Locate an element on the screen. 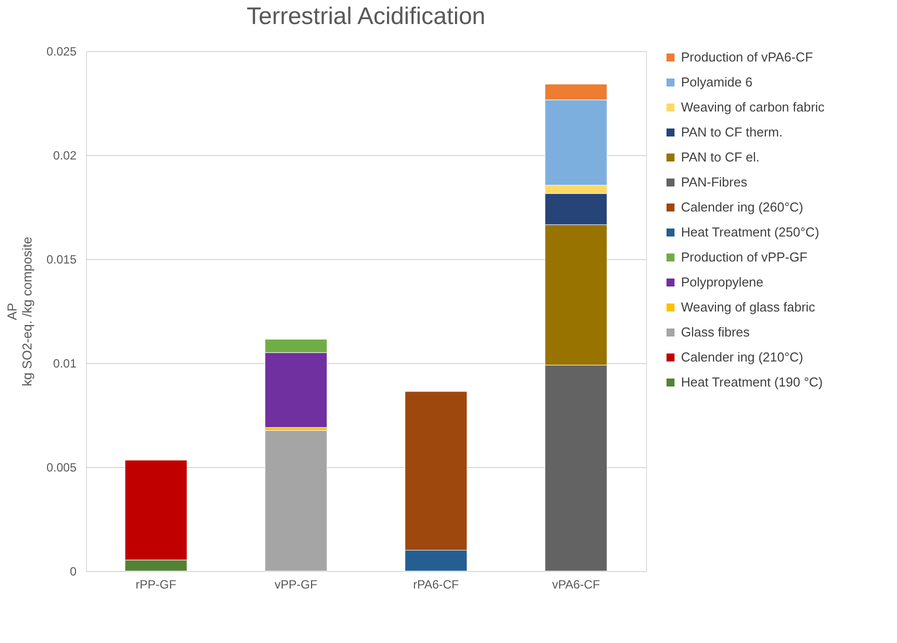  legend-label: Glass fibres is located at coordinates (715, 332).